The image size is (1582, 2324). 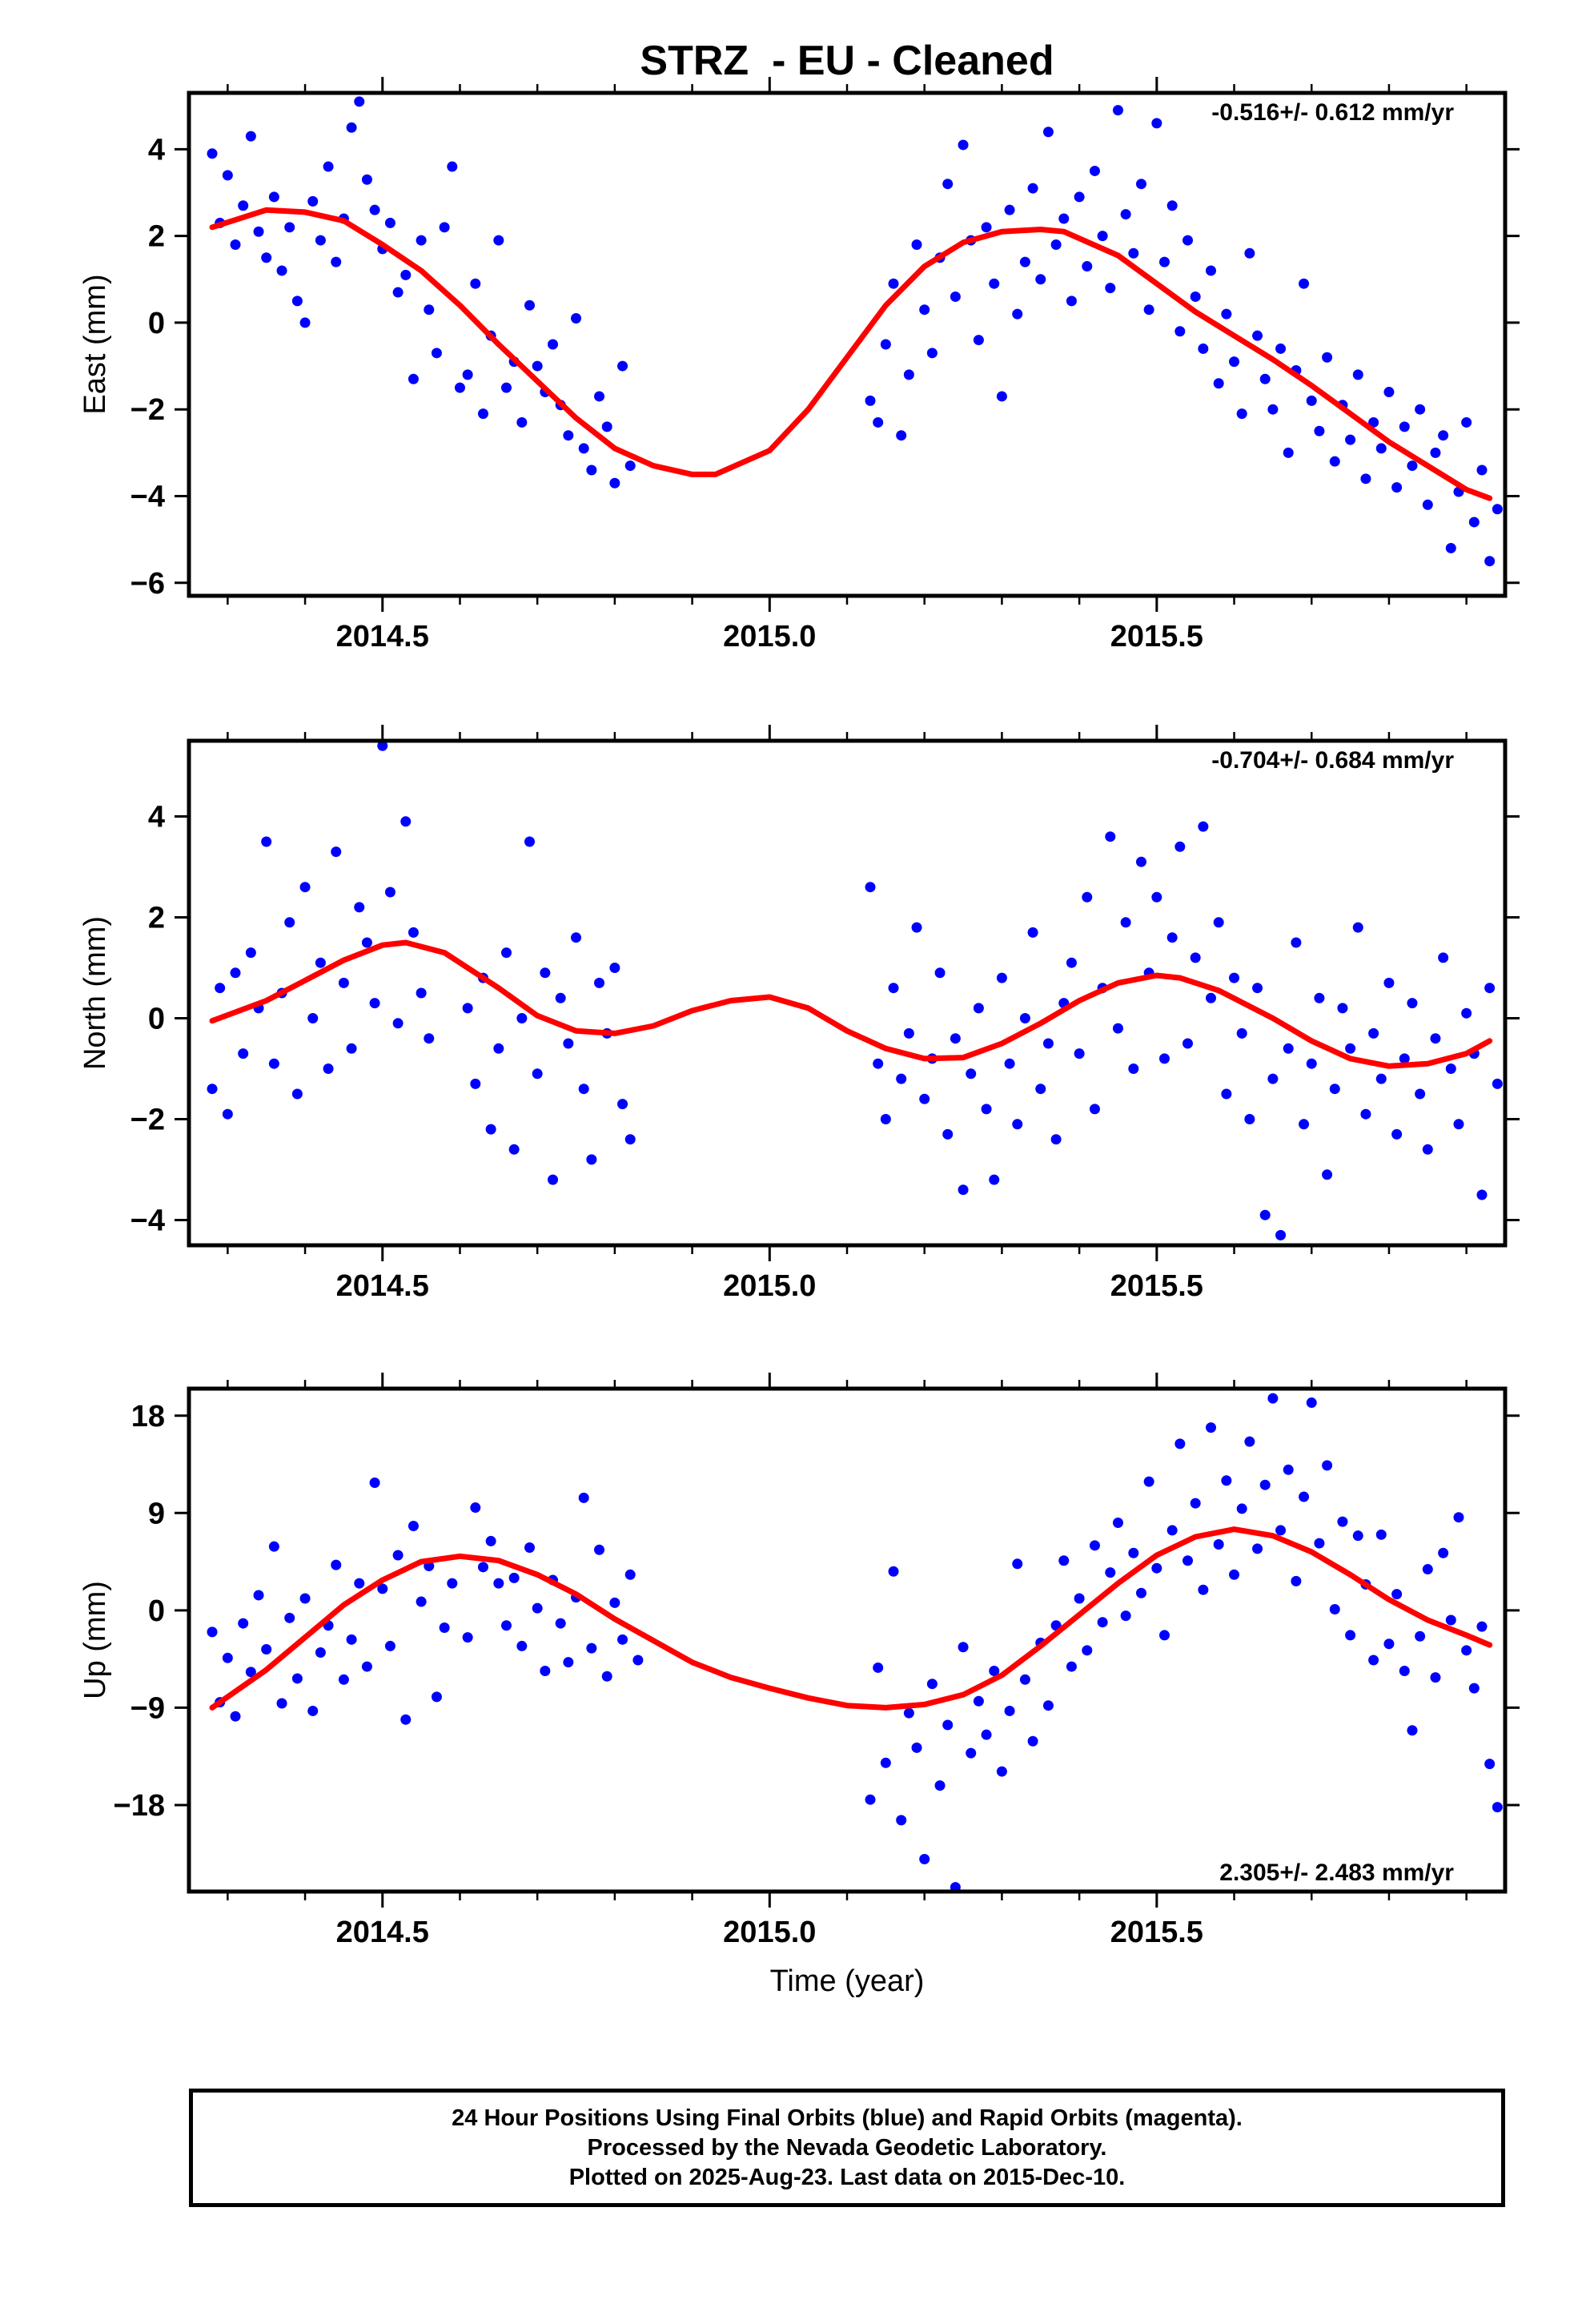 What do you see at coordinates (156, 919) in the screenshot?
I see `y-tick-label: 2` at bounding box center [156, 919].